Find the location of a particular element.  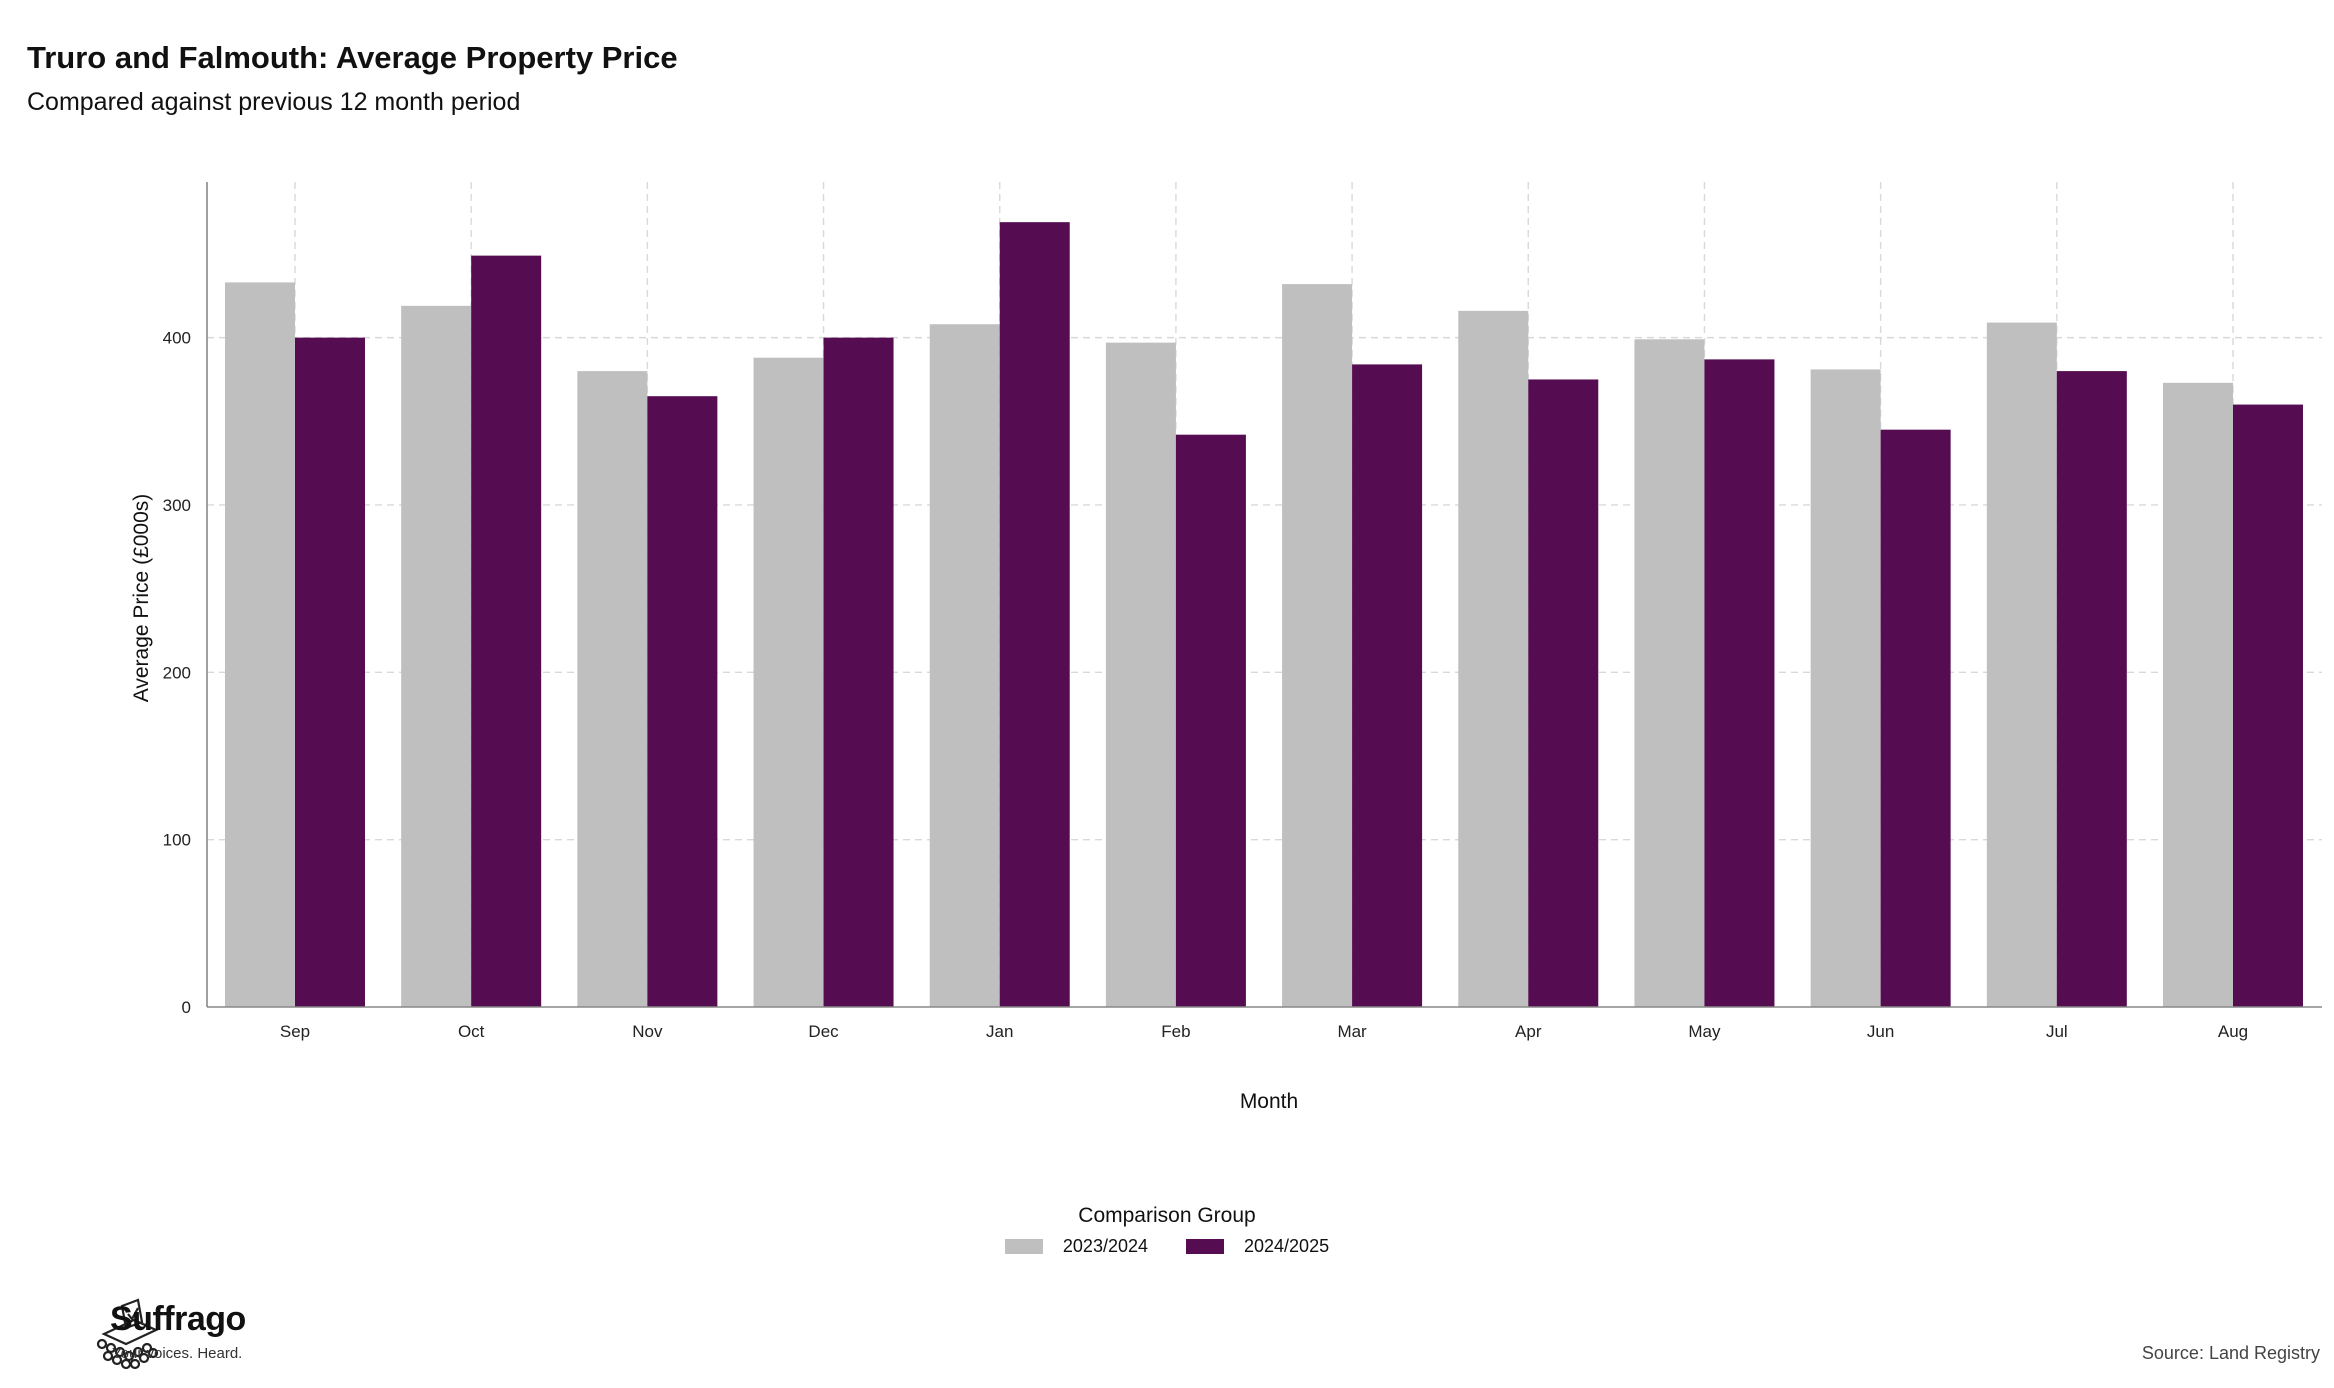

bar-2024-2025-jul is located at coordinates (2091, 689).